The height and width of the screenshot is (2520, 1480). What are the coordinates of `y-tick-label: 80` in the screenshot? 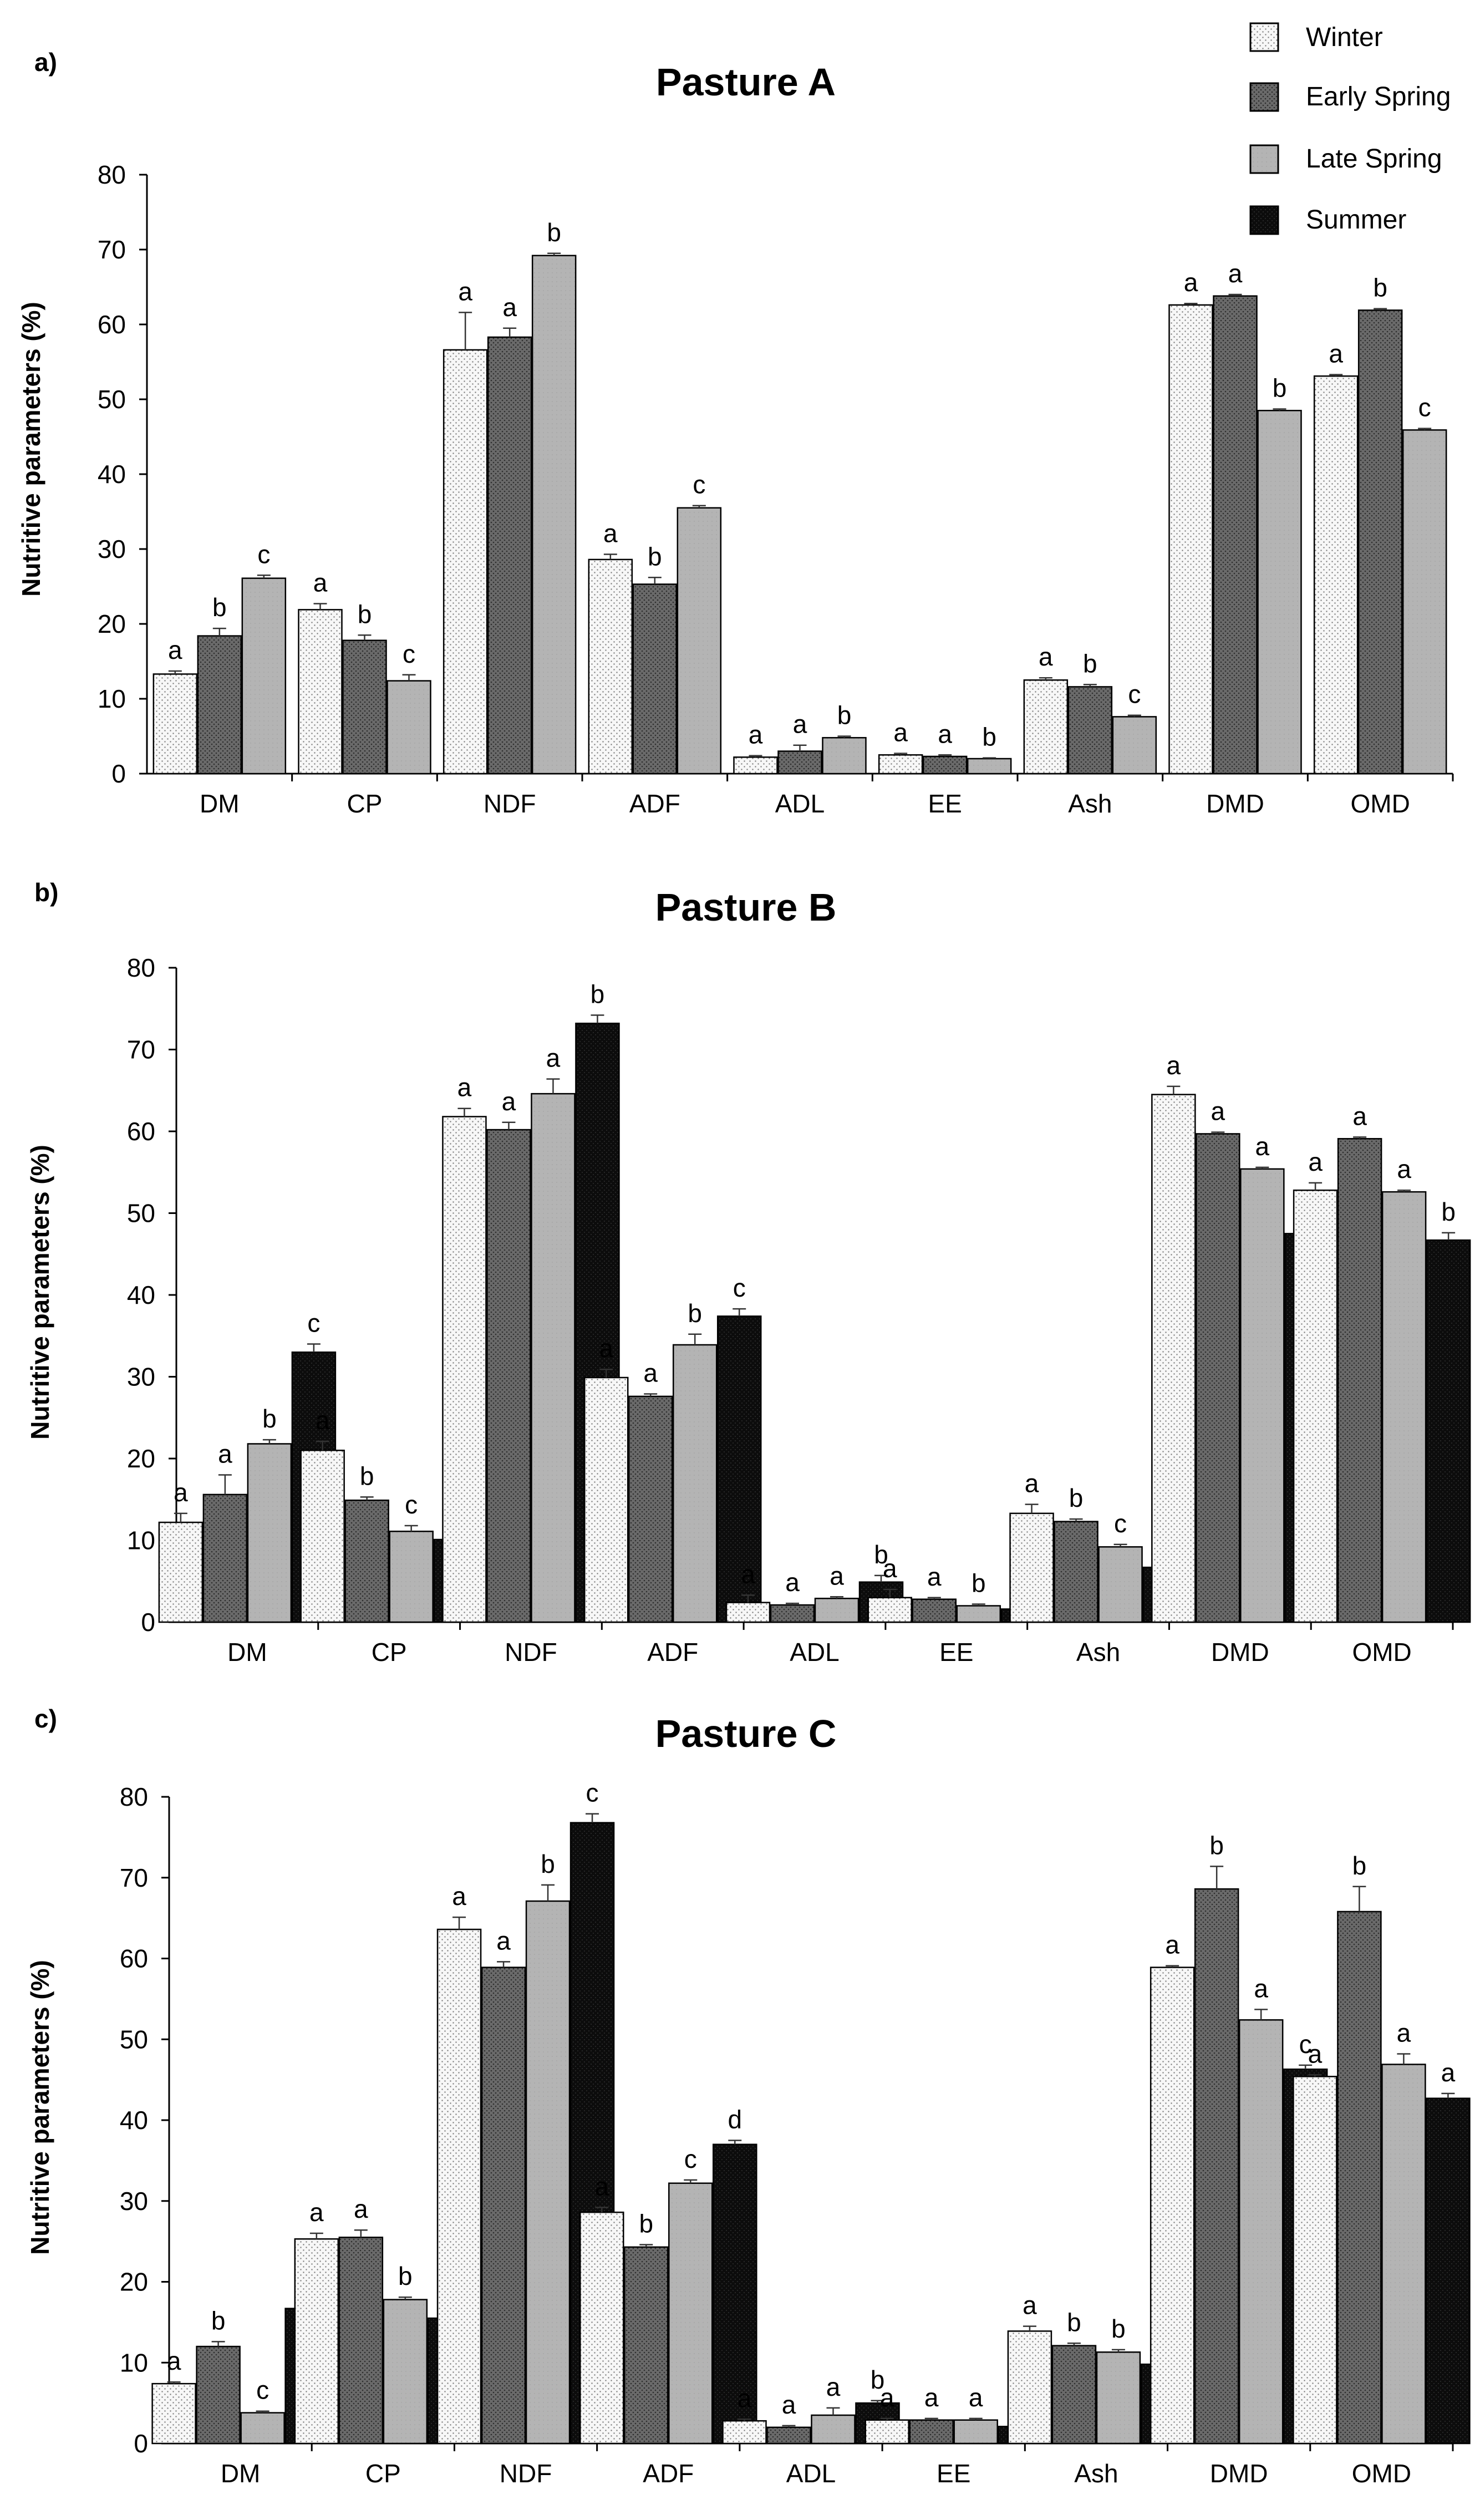 It's located at (134, 1796).